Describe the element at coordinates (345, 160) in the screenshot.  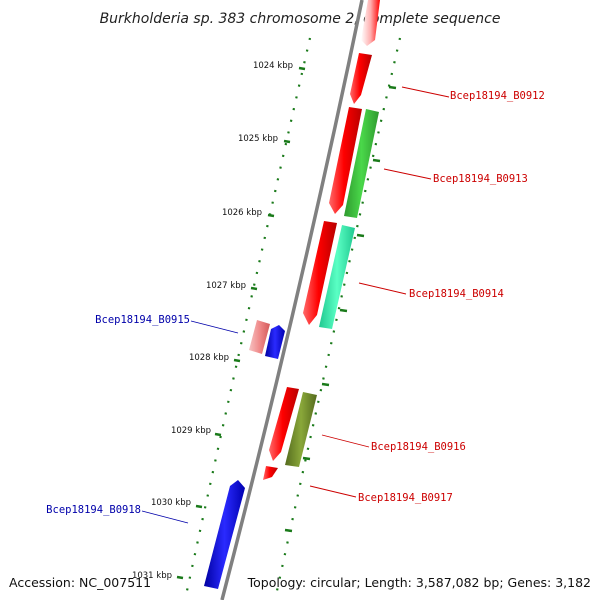
I see `gene-bcep18194-b0913` at that location.